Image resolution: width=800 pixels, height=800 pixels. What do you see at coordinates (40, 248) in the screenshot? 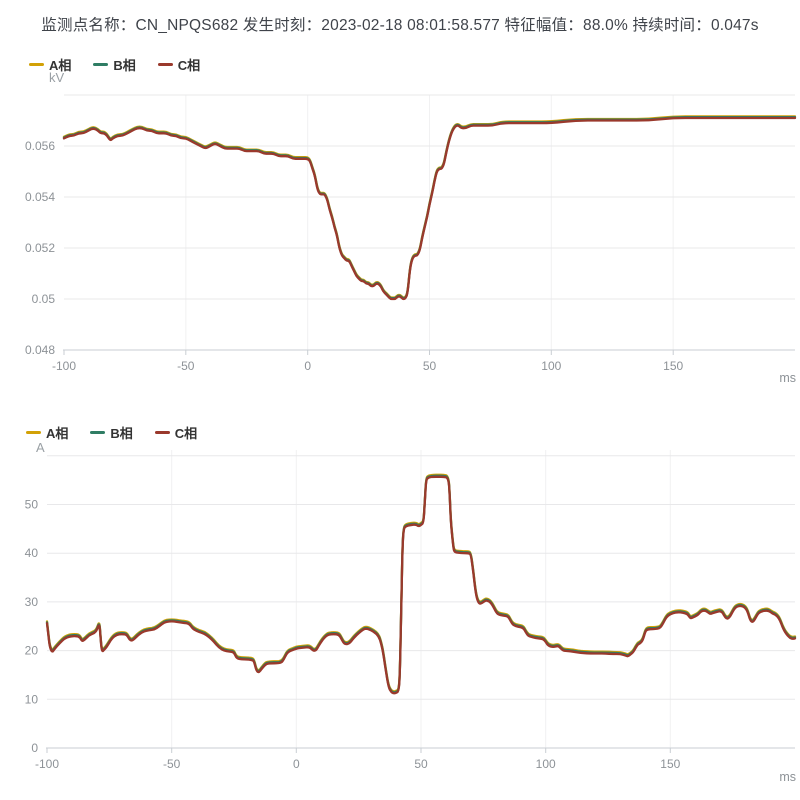
I see `svg-text: 0.052` at bounding box center [40, 248].